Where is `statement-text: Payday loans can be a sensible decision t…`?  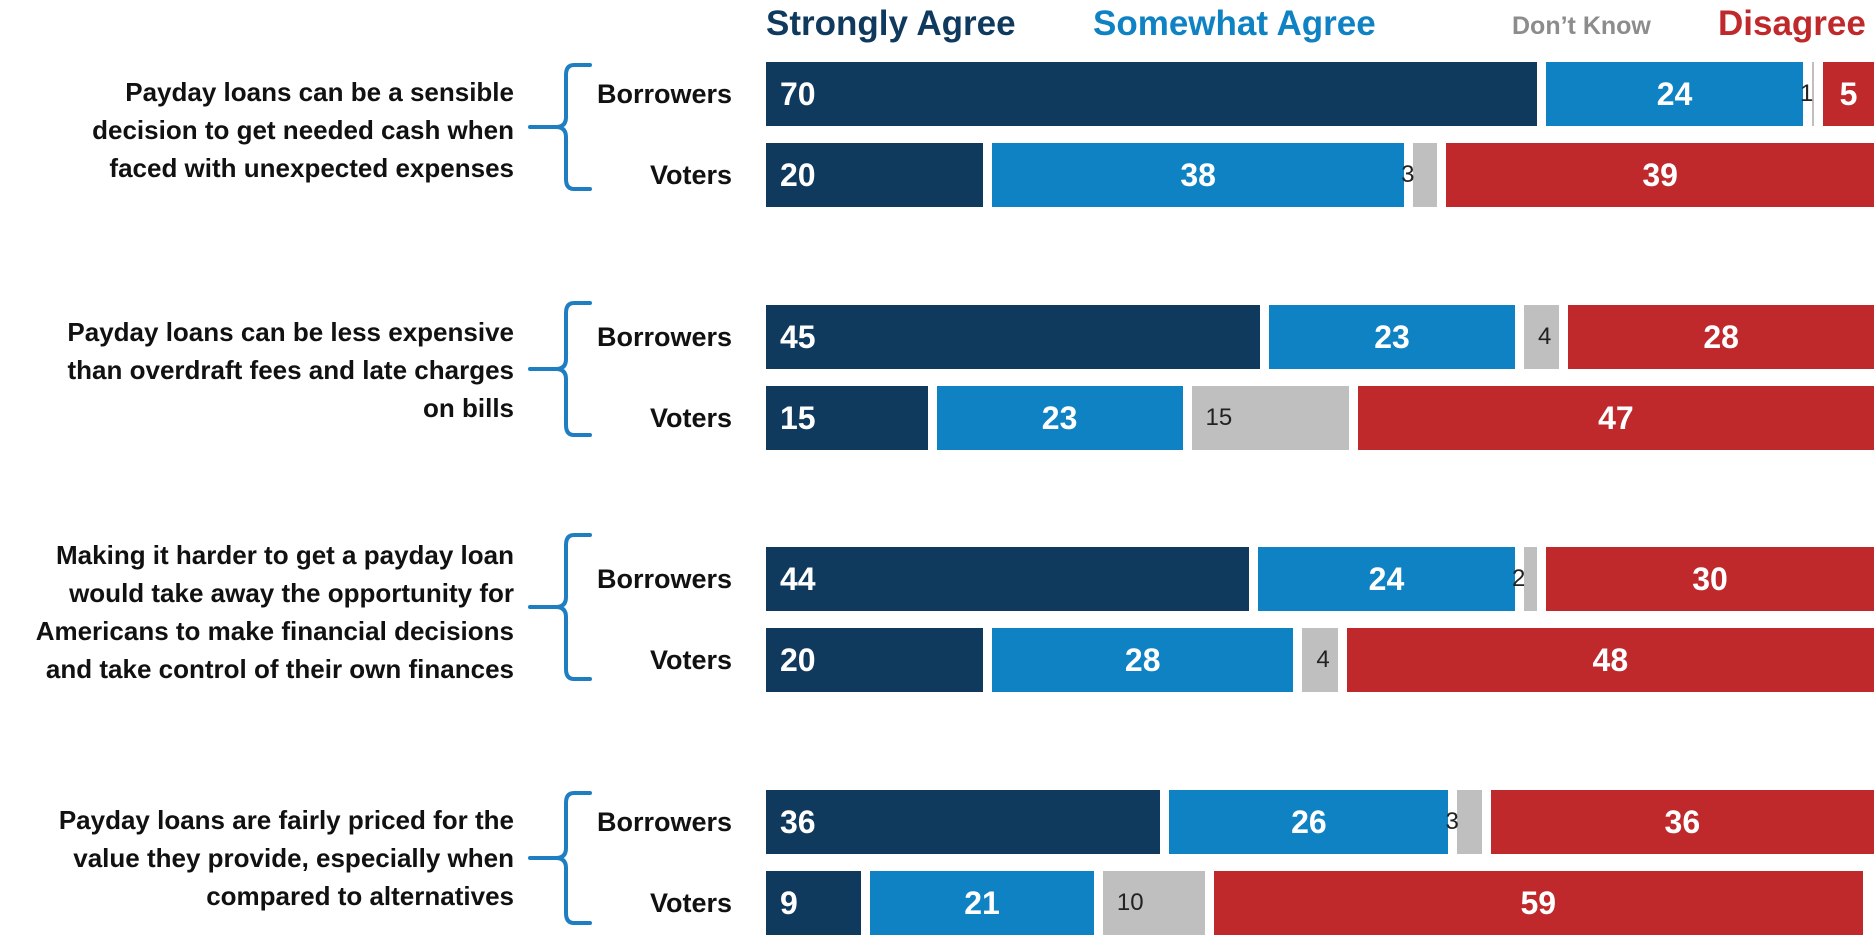 statement-text: Payday loans can be a sensible decision t… is located at coordinates (257, 130).